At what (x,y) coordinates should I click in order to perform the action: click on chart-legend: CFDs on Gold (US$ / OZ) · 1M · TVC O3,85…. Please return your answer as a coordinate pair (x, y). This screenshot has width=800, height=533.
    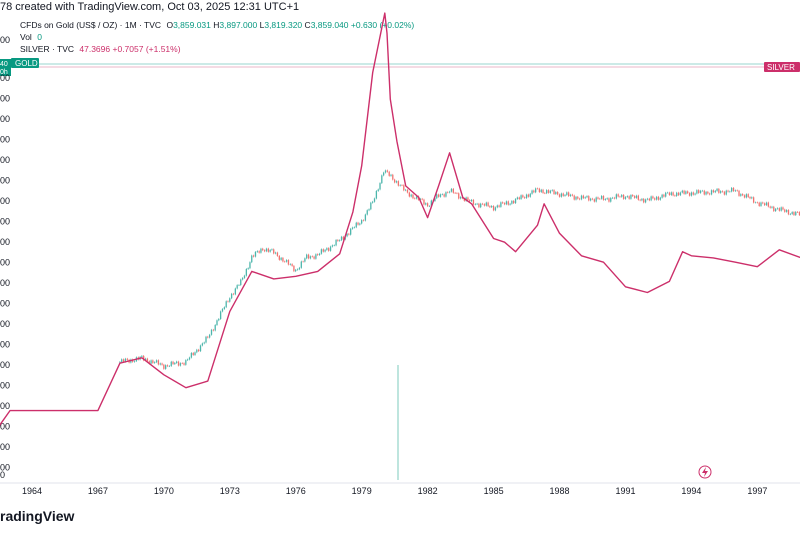
    Looking at the image, I should click on (217, 37).